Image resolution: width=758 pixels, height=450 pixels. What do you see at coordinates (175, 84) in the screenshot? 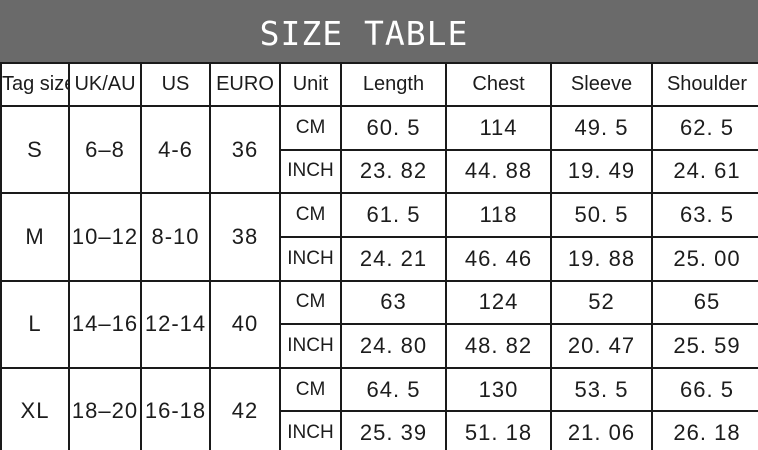
I see `header-us: US` at bounding box center [175, 84].